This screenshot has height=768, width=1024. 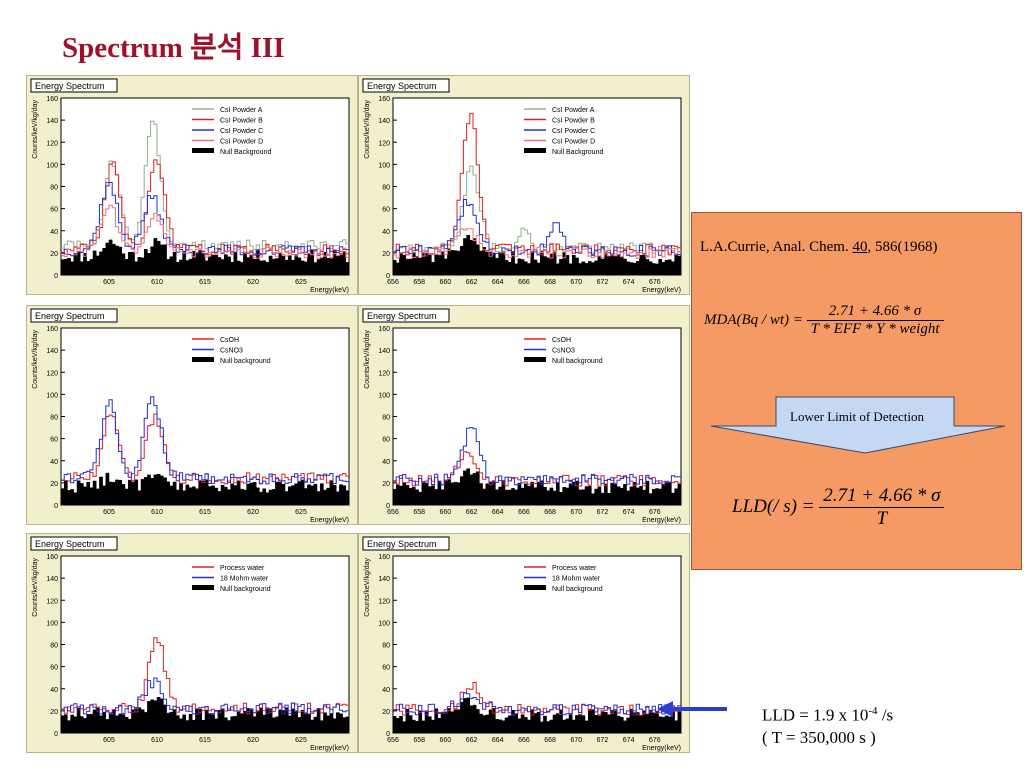 What do you see at coordinates (472, 282) in the screenshot?
I see `x-tick-label: 662` at bounding box center [472, 282].